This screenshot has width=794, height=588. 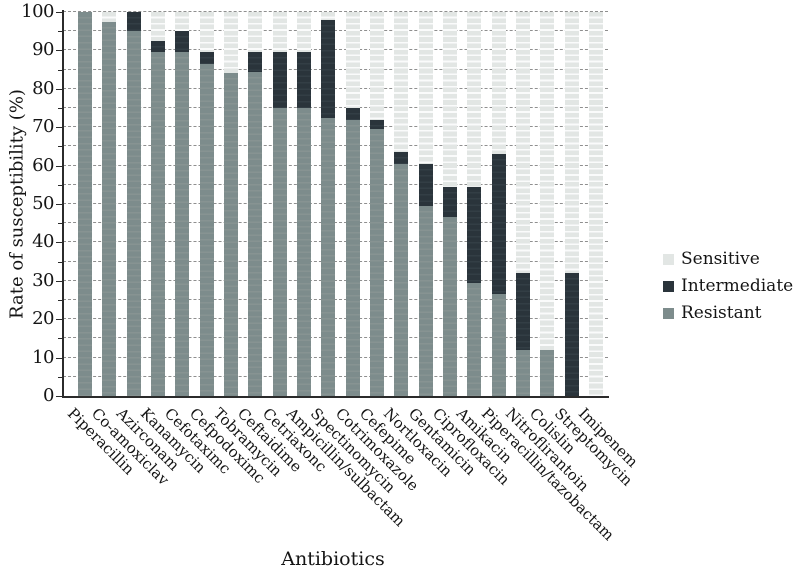 What do you see at coordinates (728, 313) in the screenshot?
I see `legend-item-resistant: Resistant` at bounding box center [728, 313].